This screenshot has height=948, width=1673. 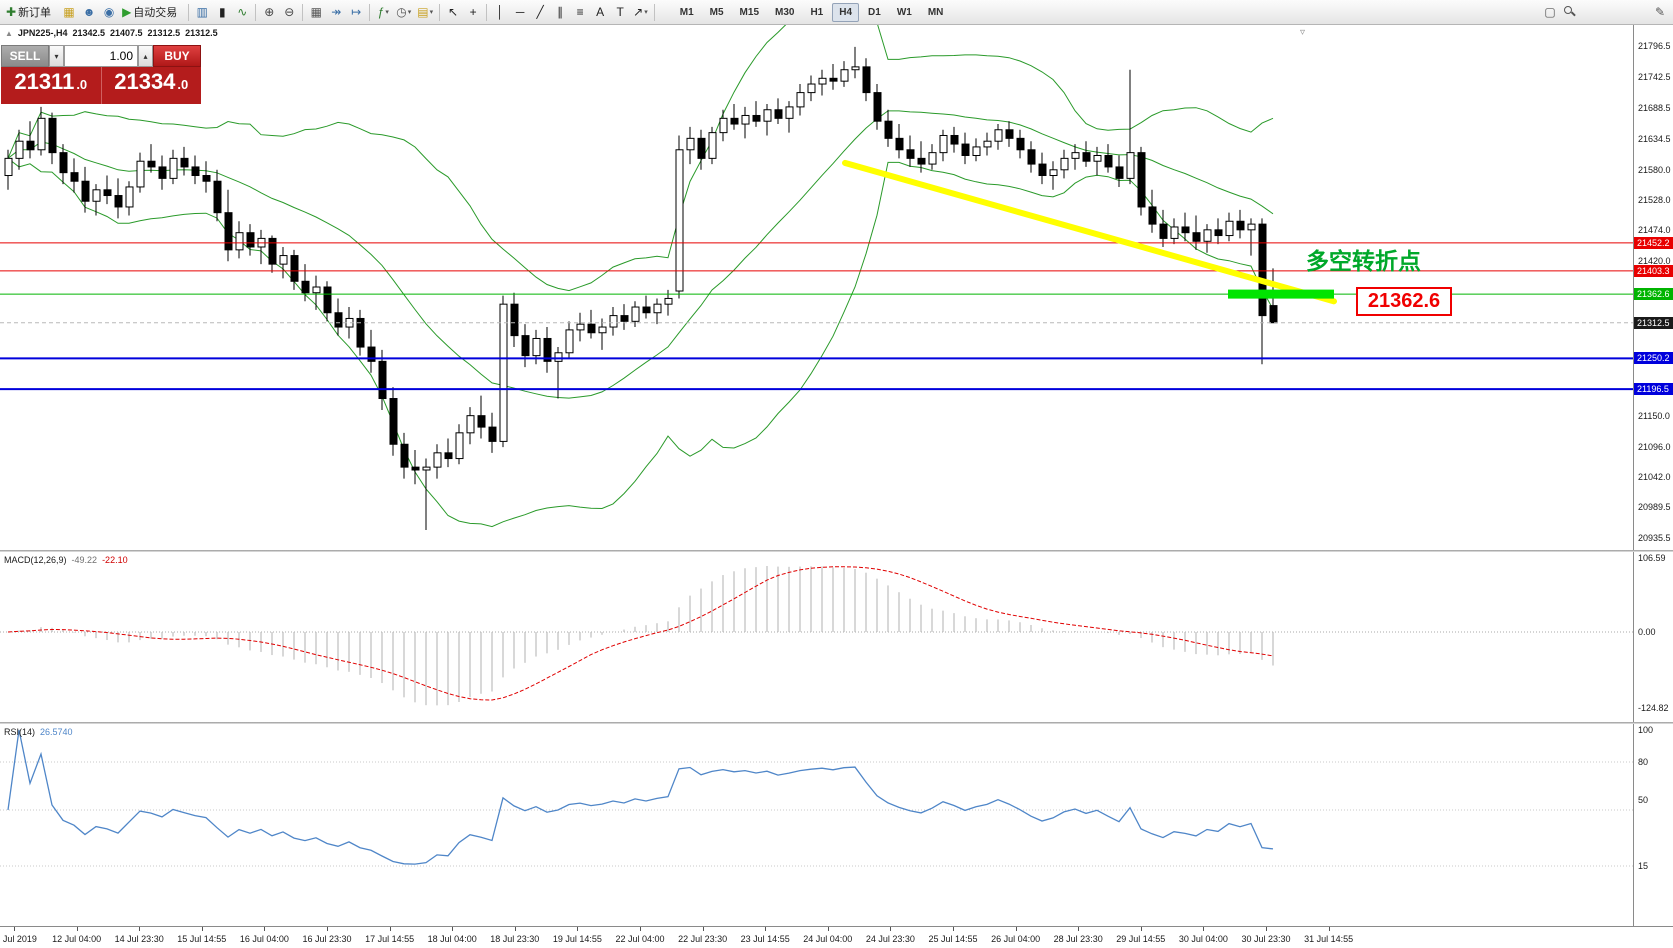 I want to click on rsi-label: RSI(14) 26.5740, so click(x=38, y=732).